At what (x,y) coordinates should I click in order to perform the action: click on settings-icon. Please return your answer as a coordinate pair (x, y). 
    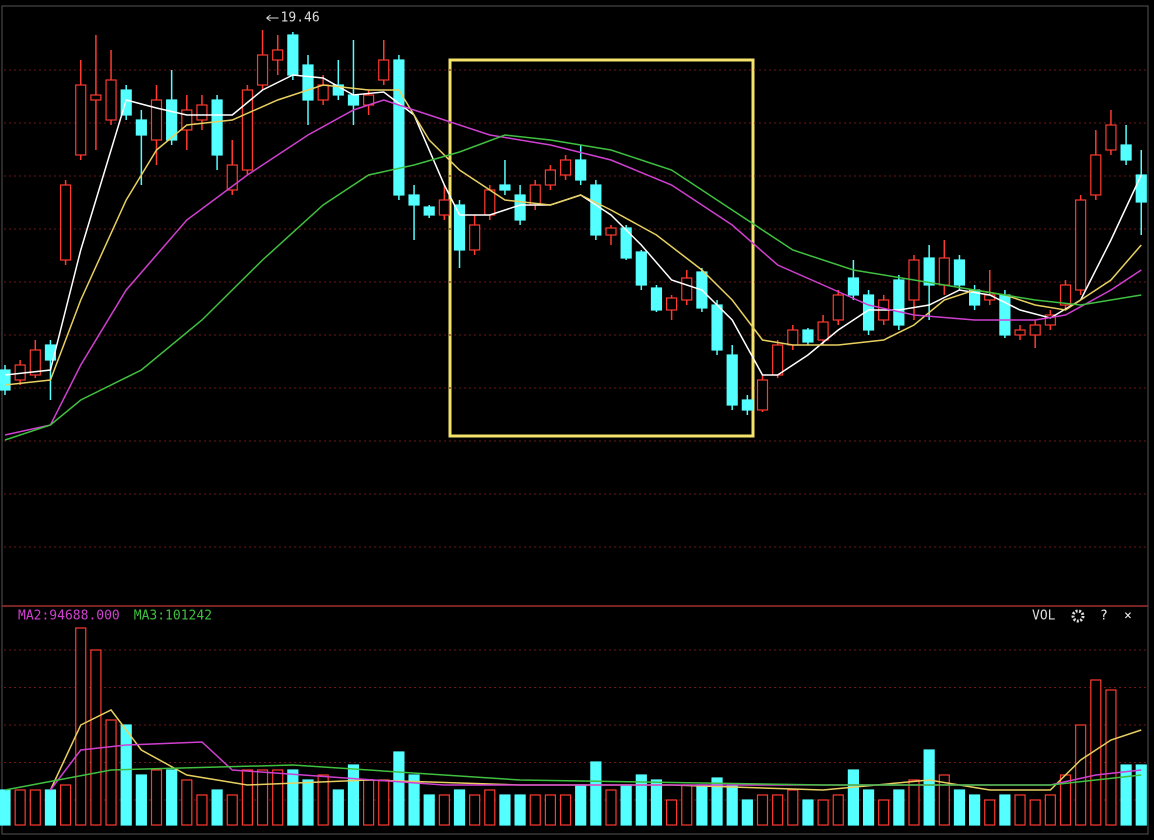
    Looking at the image, I should click on (1078, 616).